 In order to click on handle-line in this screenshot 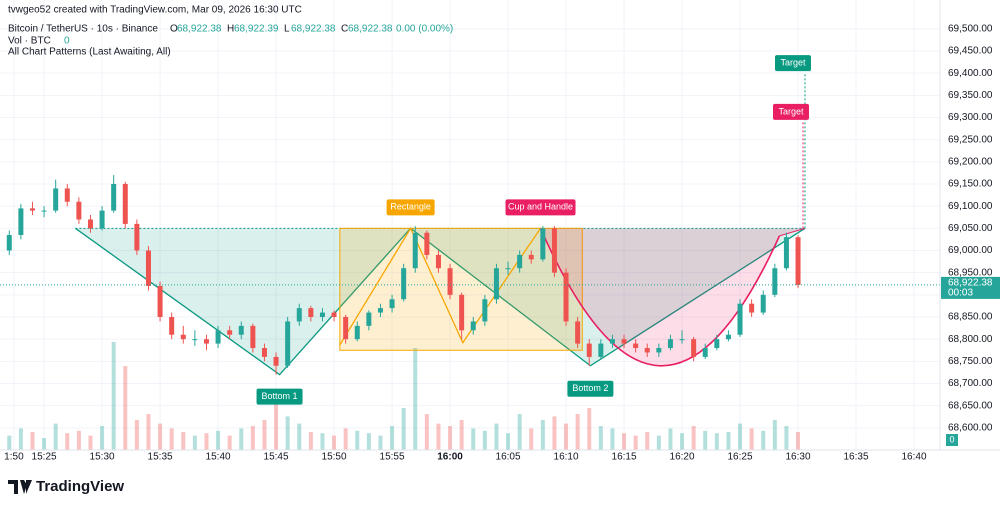, I will do `click(792, 232)`.